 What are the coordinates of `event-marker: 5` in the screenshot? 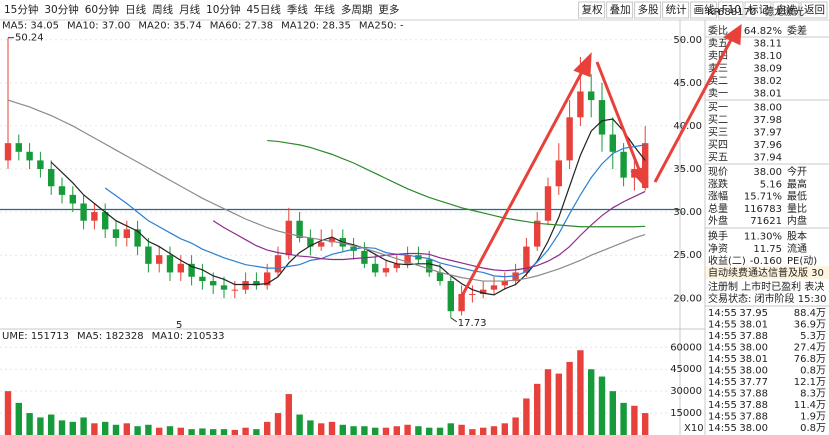 It's located at (179, 325).